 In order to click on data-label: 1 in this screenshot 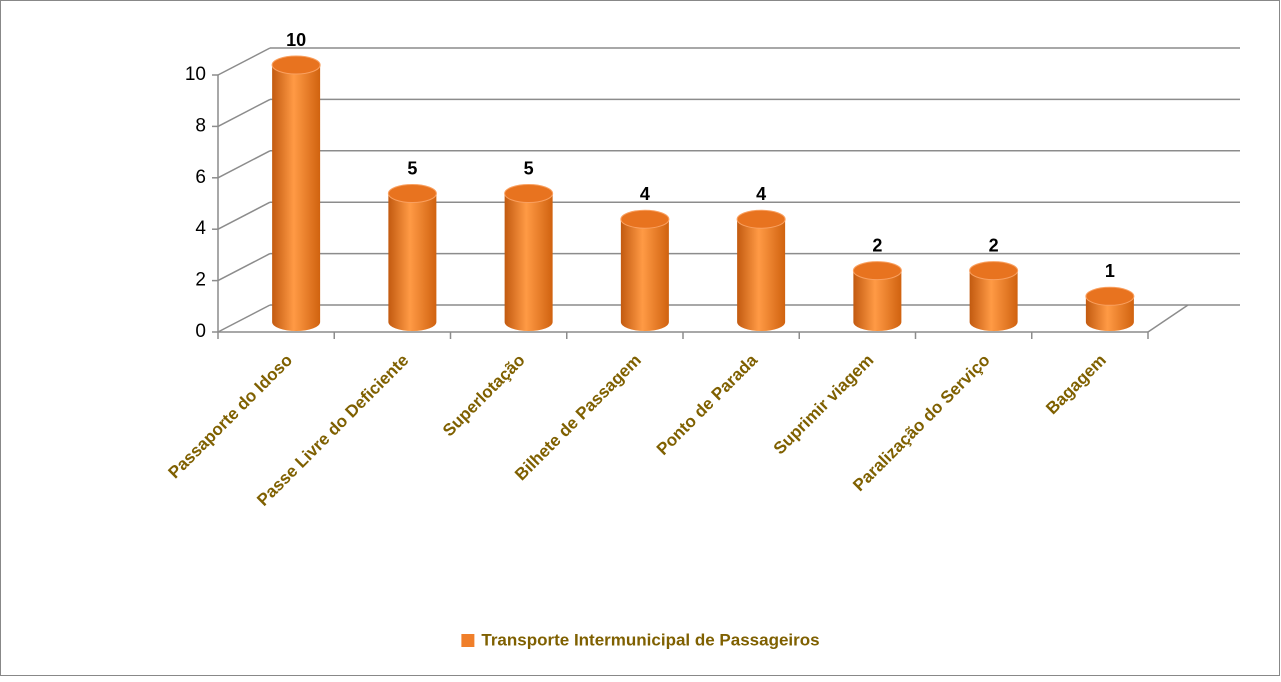, I will do `click(1110, 271)`.